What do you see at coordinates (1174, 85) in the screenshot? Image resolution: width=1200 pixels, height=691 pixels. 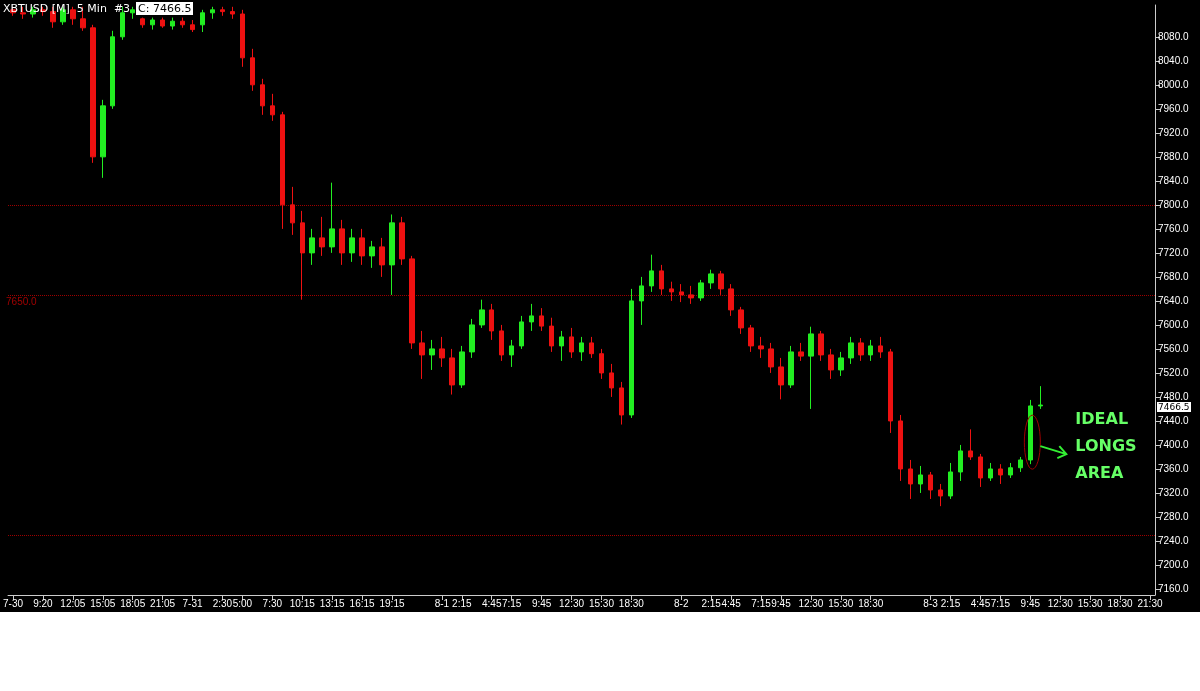 I see `y-tick-label: 8000.0` at bounding box center [1174, 85].